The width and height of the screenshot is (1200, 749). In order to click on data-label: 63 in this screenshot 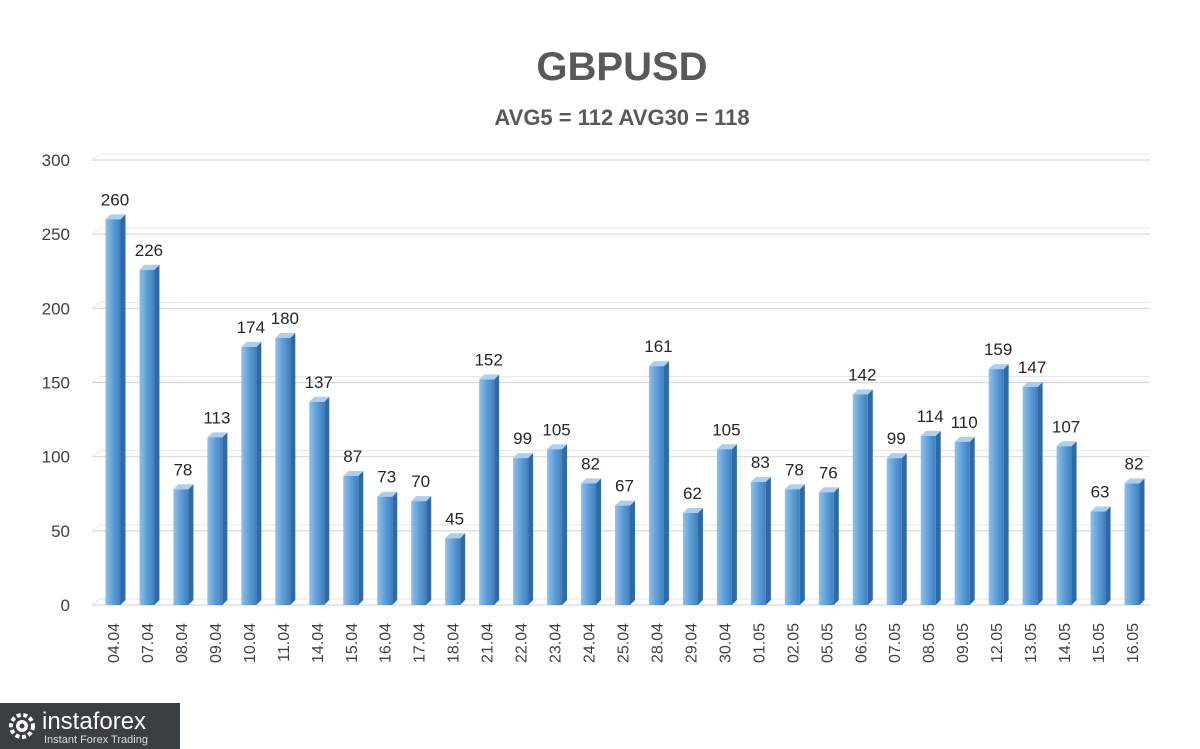, I will do `click(1100, 492)`.